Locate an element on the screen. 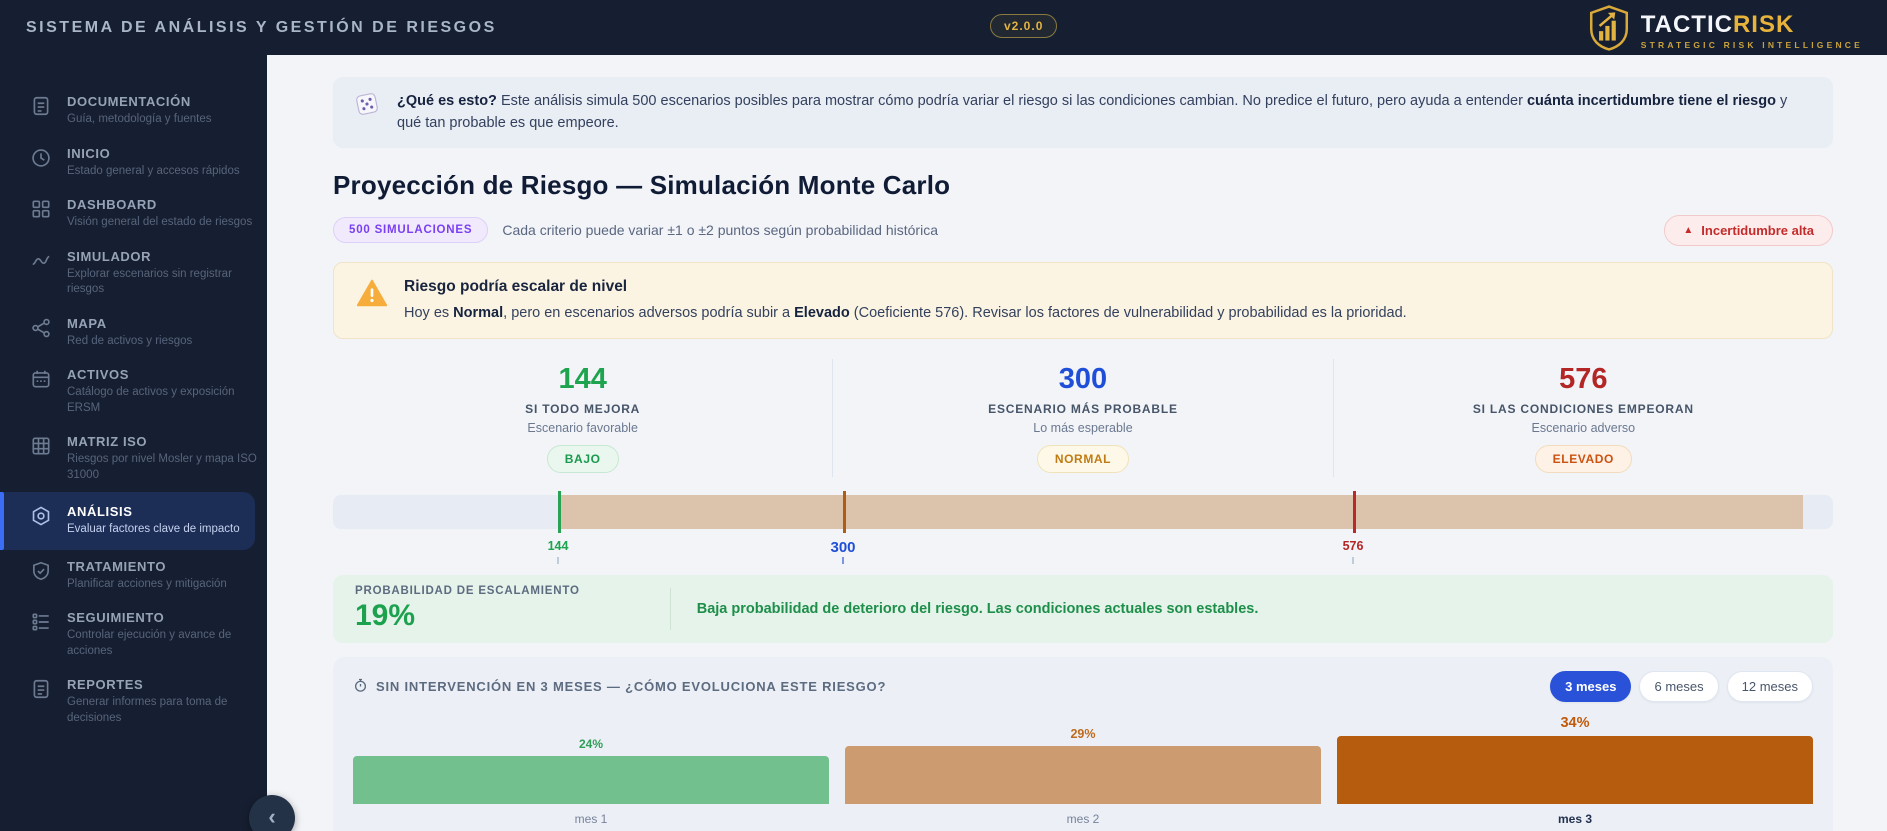 This screenshot has width=1887, height=831. bar-value-label: 24% is located at coordinates (591, 744).